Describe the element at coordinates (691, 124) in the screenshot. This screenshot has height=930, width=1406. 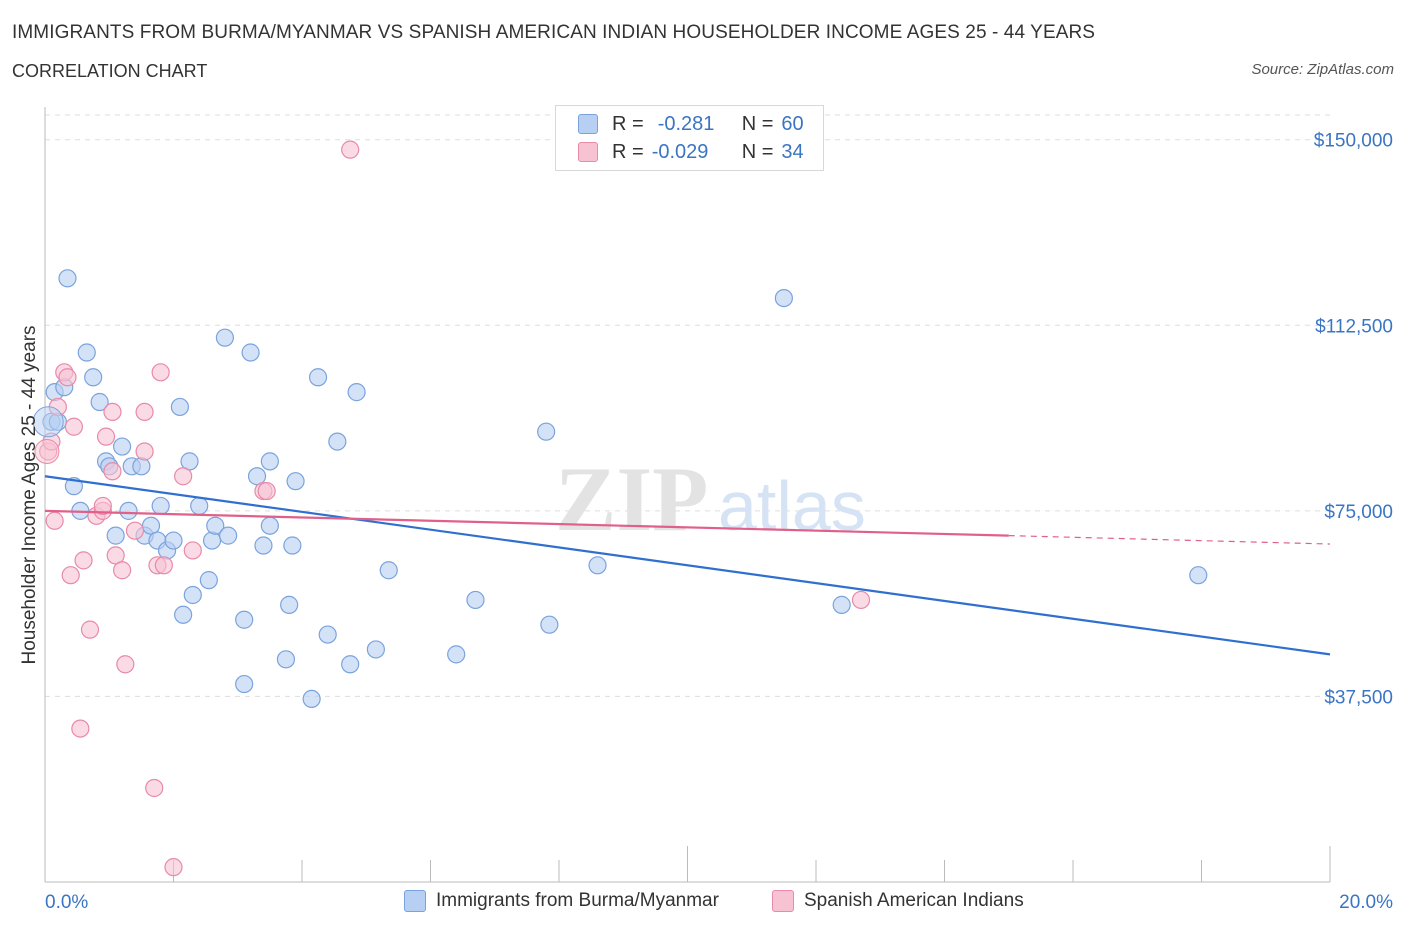
I see `legend-row-burma: R = -0.281 N = 60` at that location.